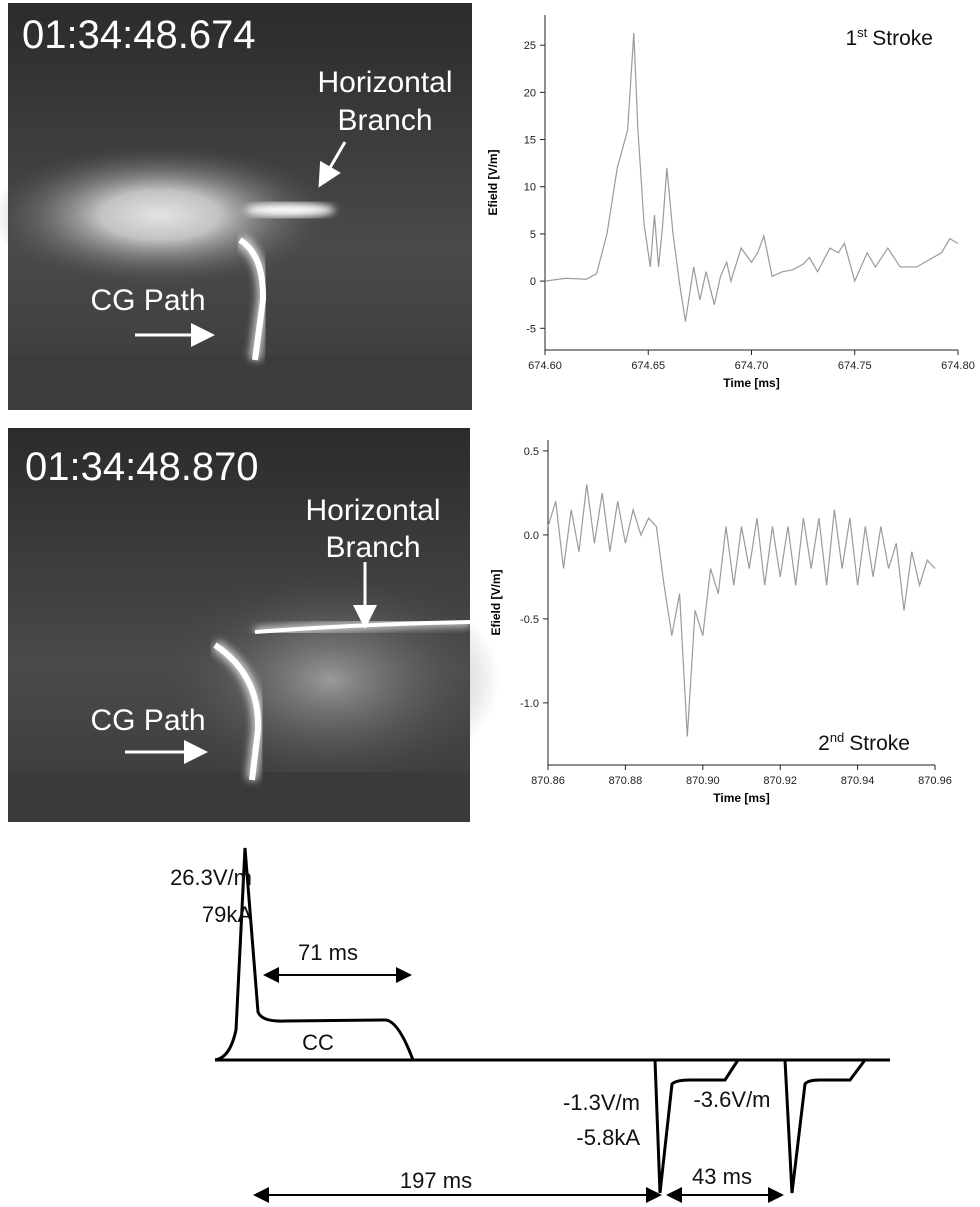 This screenshot has width=980, height=1207. Describe the element at coordinates (548, 781) in the screenshot. I see `x-tick-label: 870.86` at that location.